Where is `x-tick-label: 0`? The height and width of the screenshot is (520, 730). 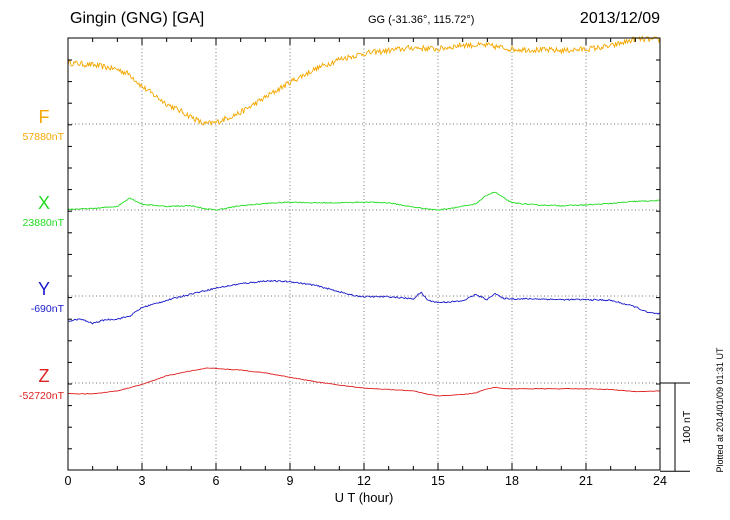
x-tick-label: 0 is located at coordinates (68, 481).